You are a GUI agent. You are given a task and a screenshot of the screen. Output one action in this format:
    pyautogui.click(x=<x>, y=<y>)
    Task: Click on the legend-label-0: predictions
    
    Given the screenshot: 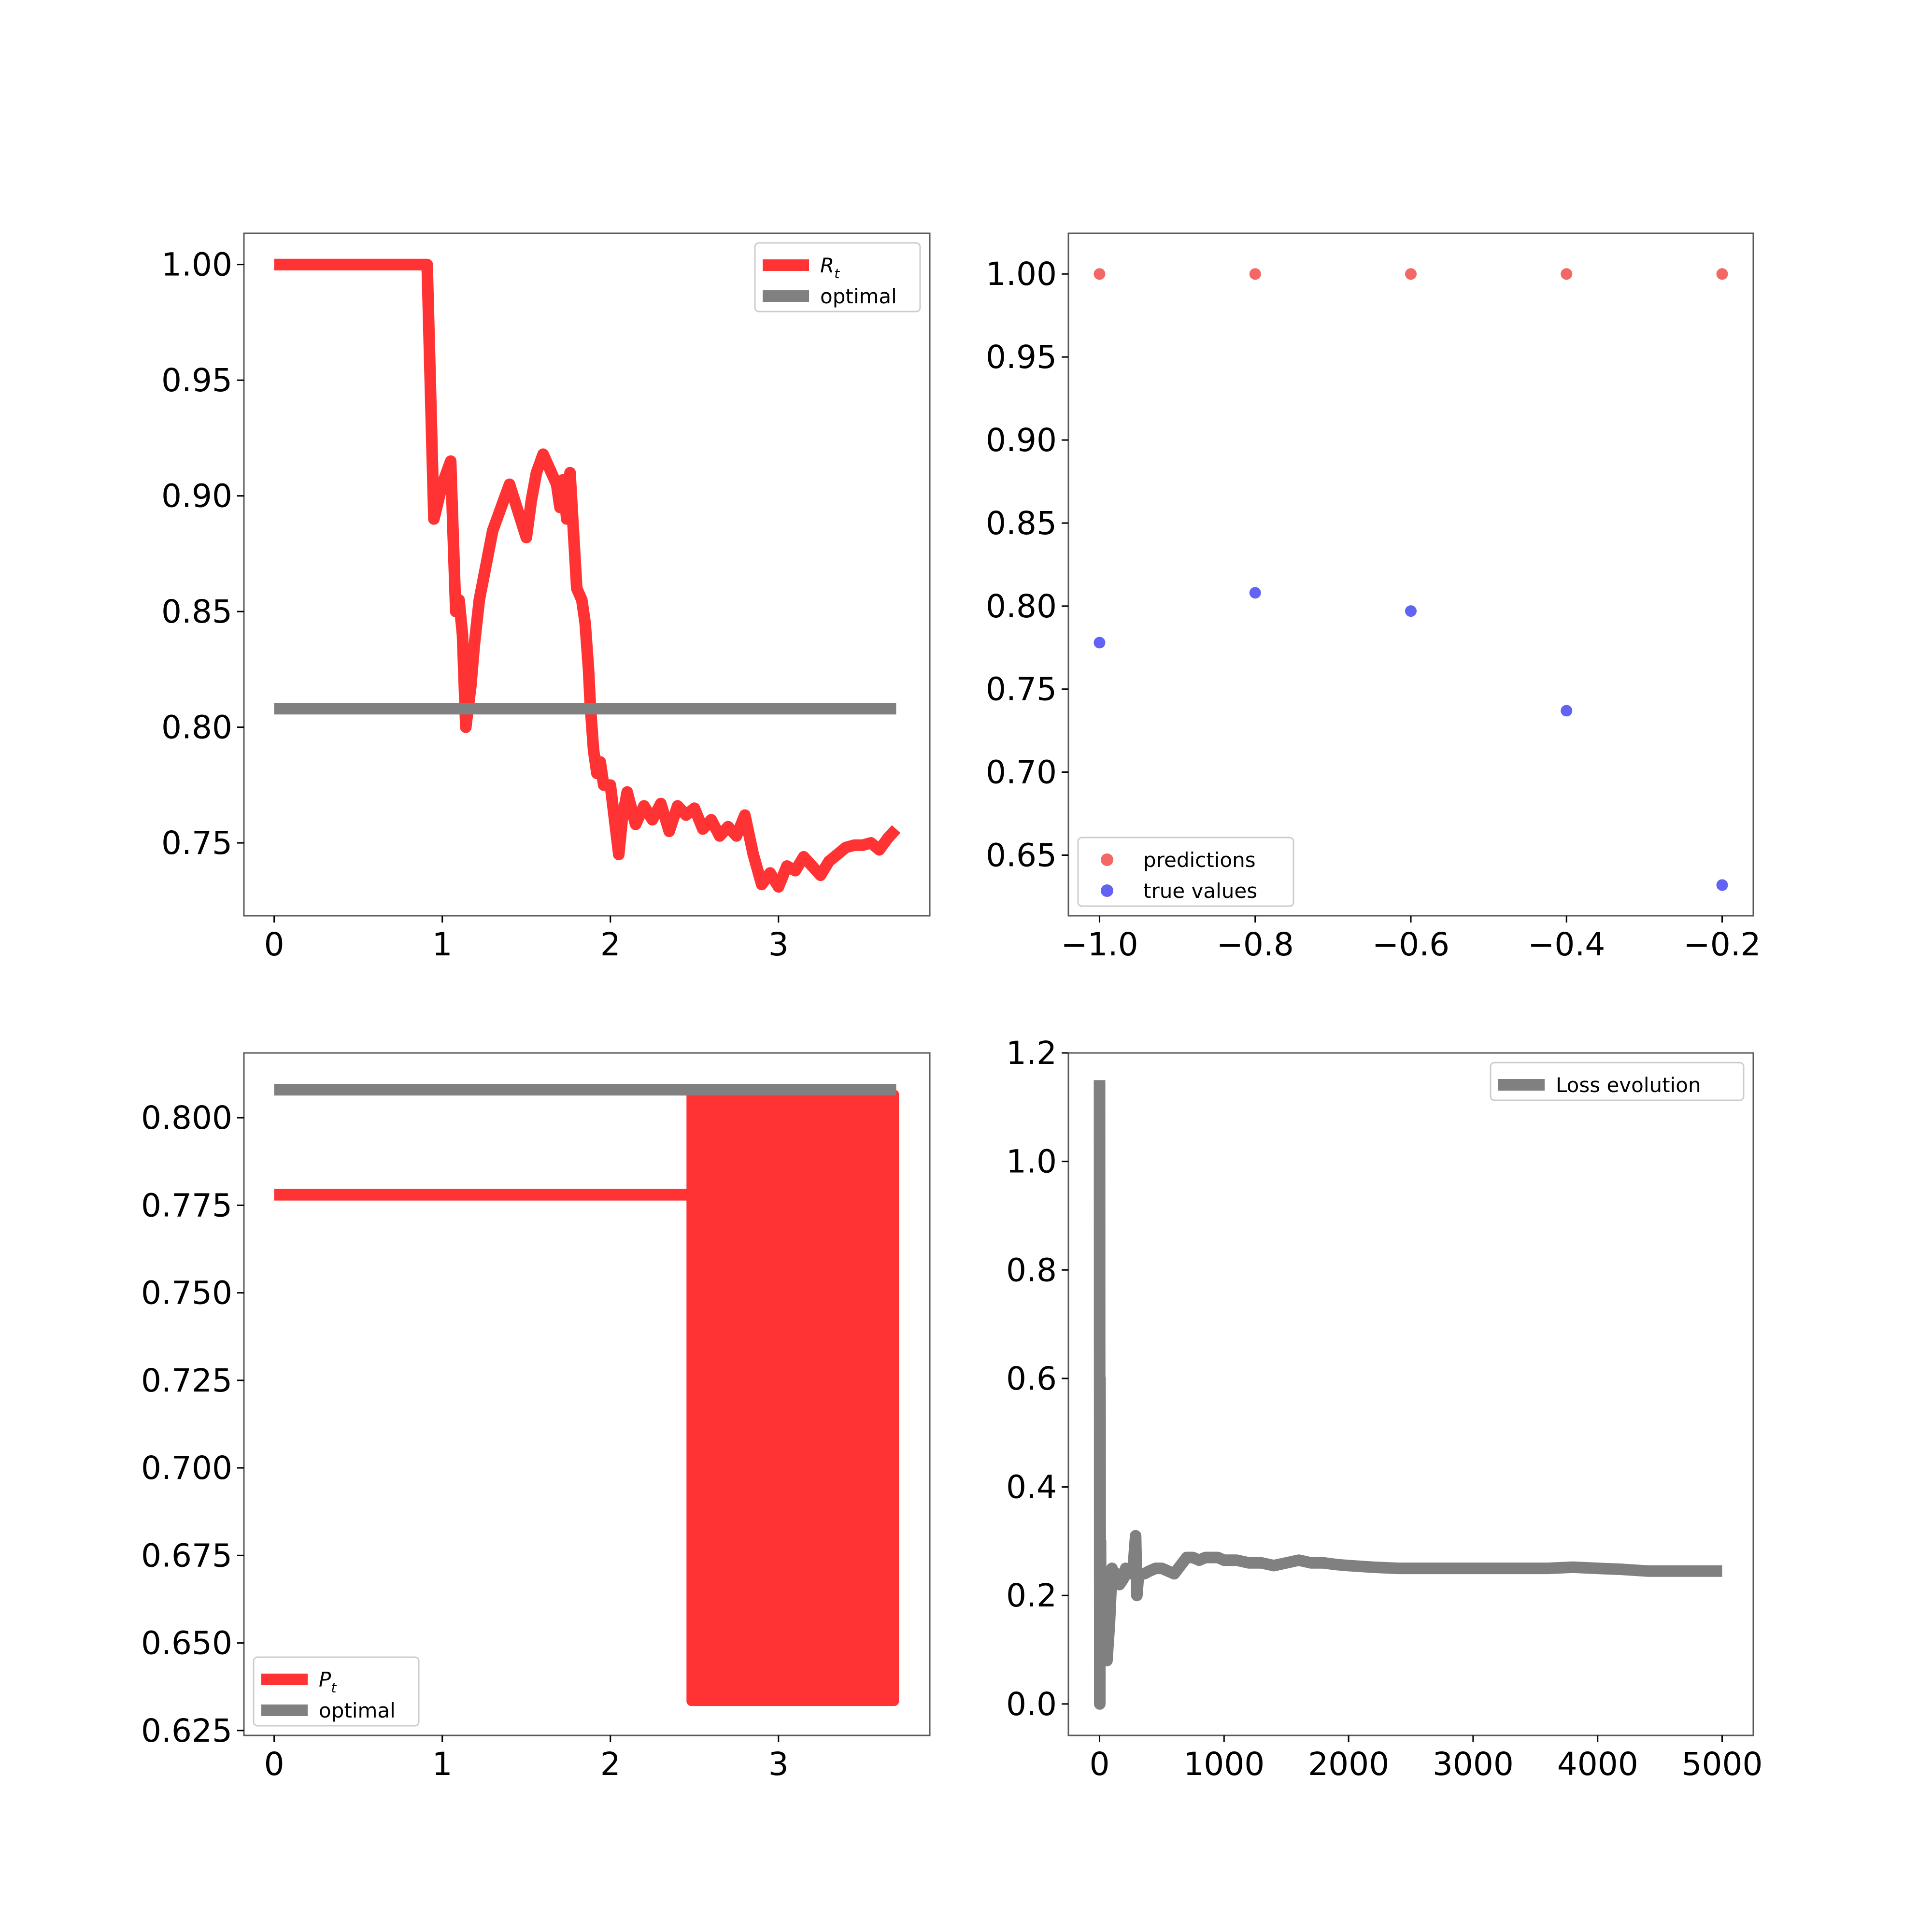 What is the action you would take?
    pyautogui.click(x=1199, y=860)
    